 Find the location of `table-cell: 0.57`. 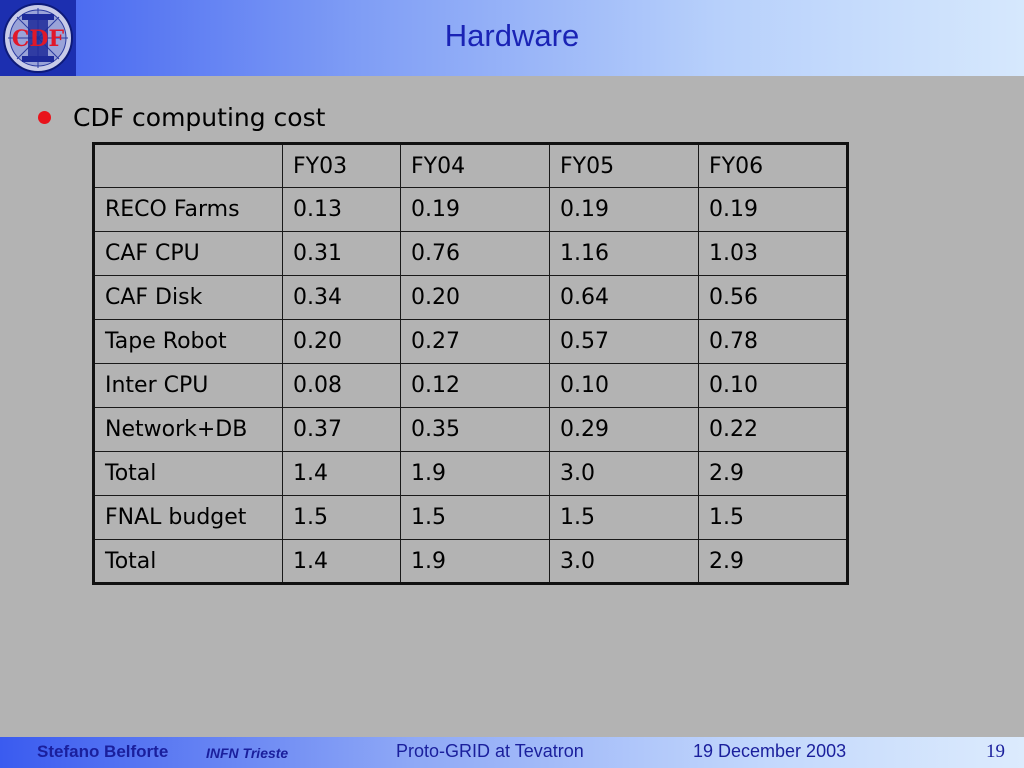

table-cell: 0.57 is located at coordinates (624, 341).